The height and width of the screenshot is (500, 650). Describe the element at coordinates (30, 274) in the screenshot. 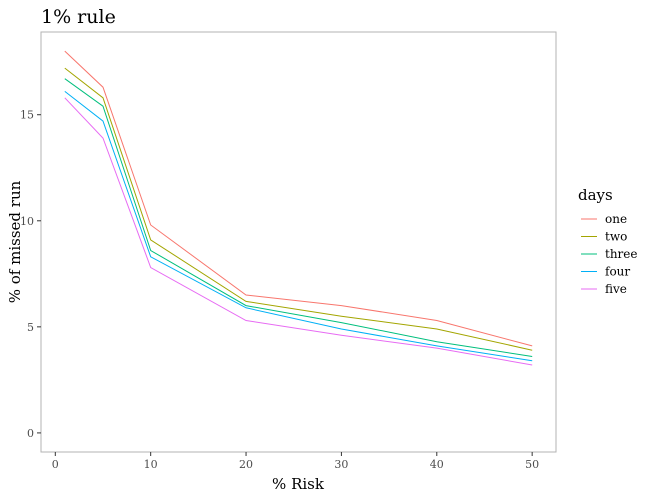

I see `y-axis-ticks: 0 5 10 15` at that location.